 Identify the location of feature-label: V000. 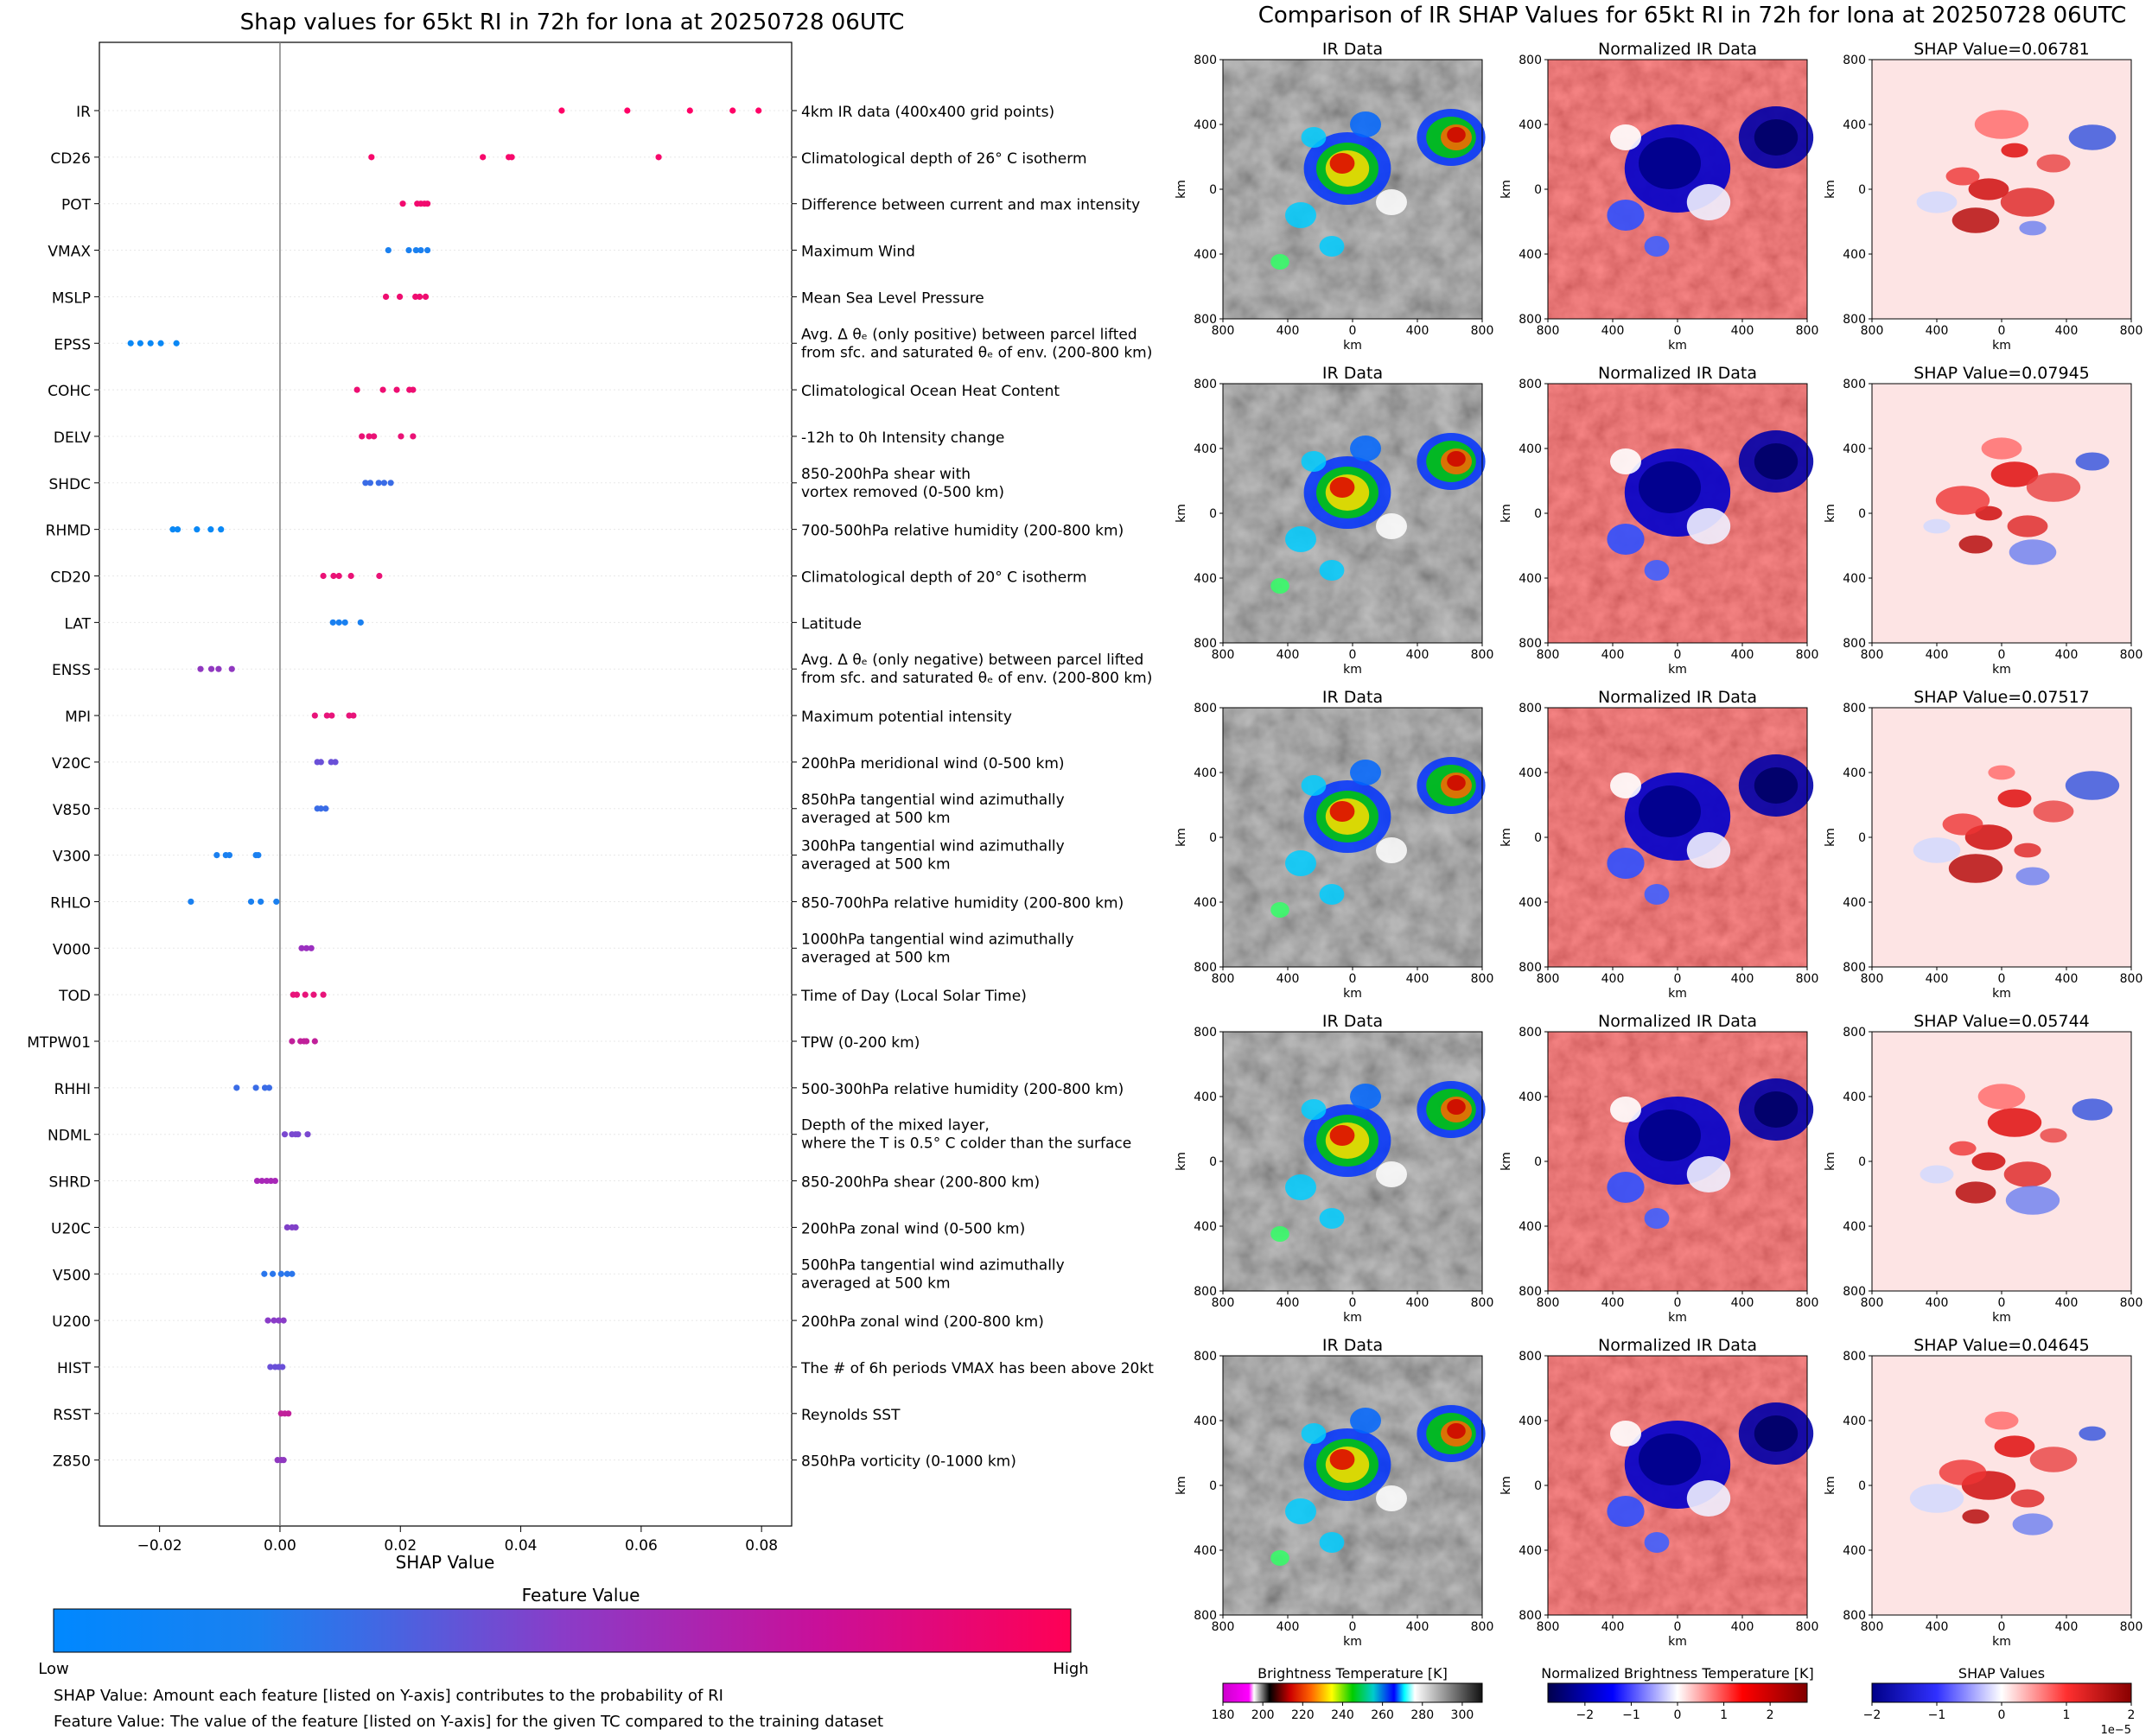
(72, 949).